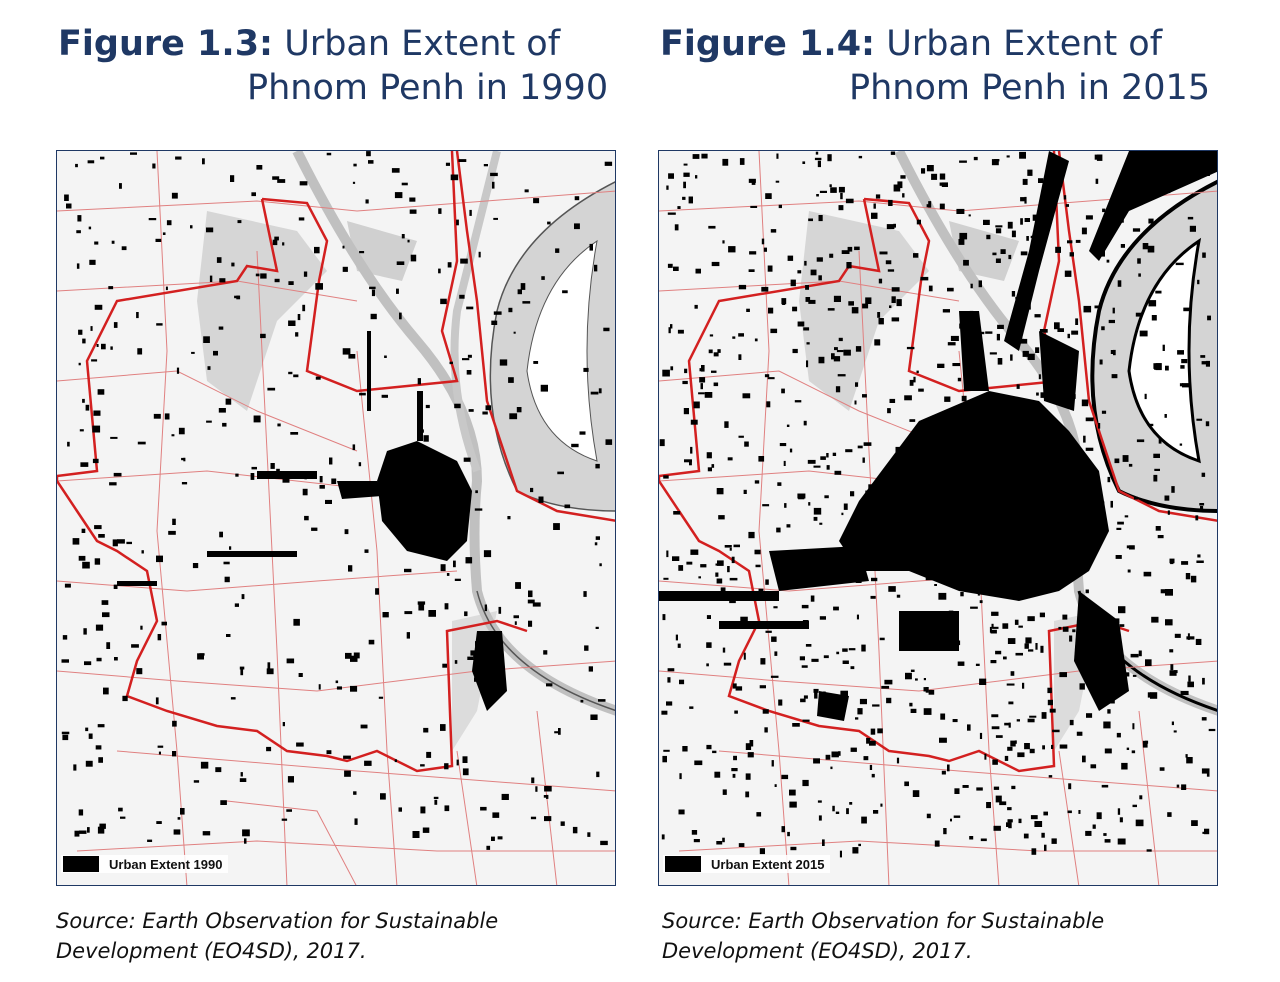 Image resolution: width=1280 pixels, height=982 pixels. I want to click on figure-label: Figure 1.3:, so click(166, 44).